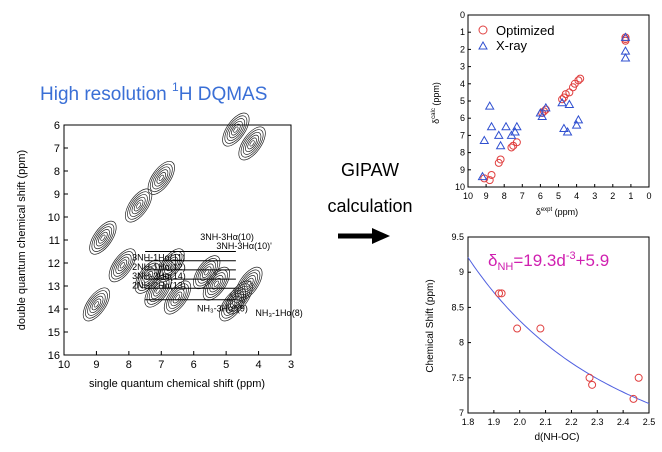 Image resolution: width=662 pixels, height=452 pixels. I want to click on arrow-label-line2: calculation, so click(369, 206).